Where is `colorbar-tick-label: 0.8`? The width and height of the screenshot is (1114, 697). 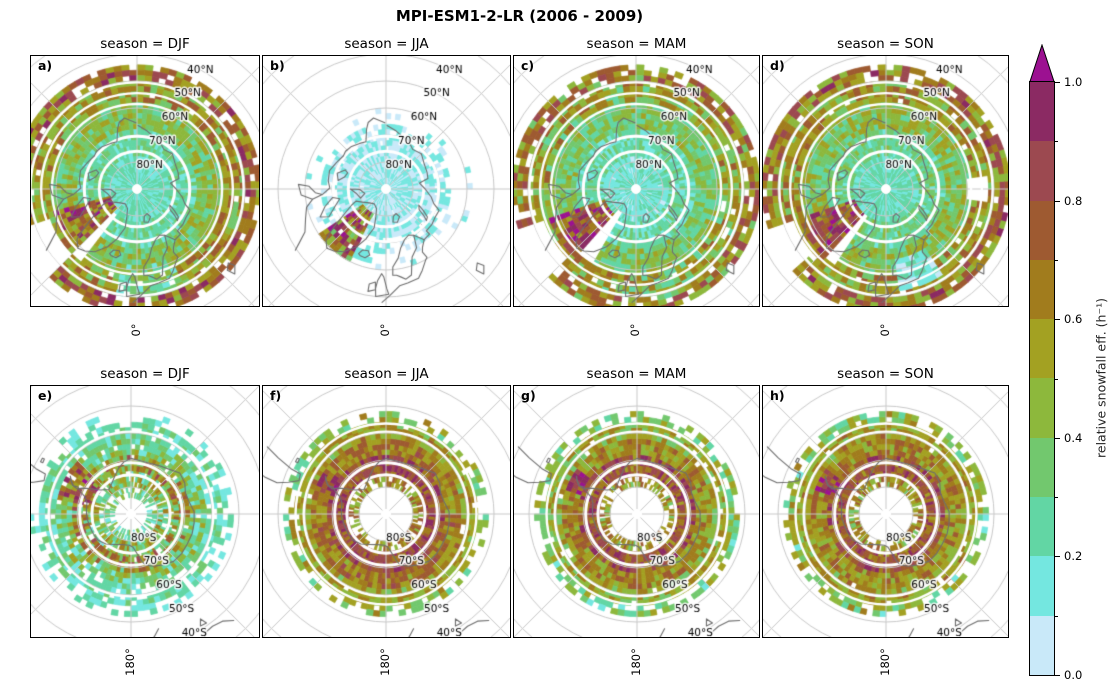 colorbar-tick-label: 0.8 is located at coordinates (1073, 200).